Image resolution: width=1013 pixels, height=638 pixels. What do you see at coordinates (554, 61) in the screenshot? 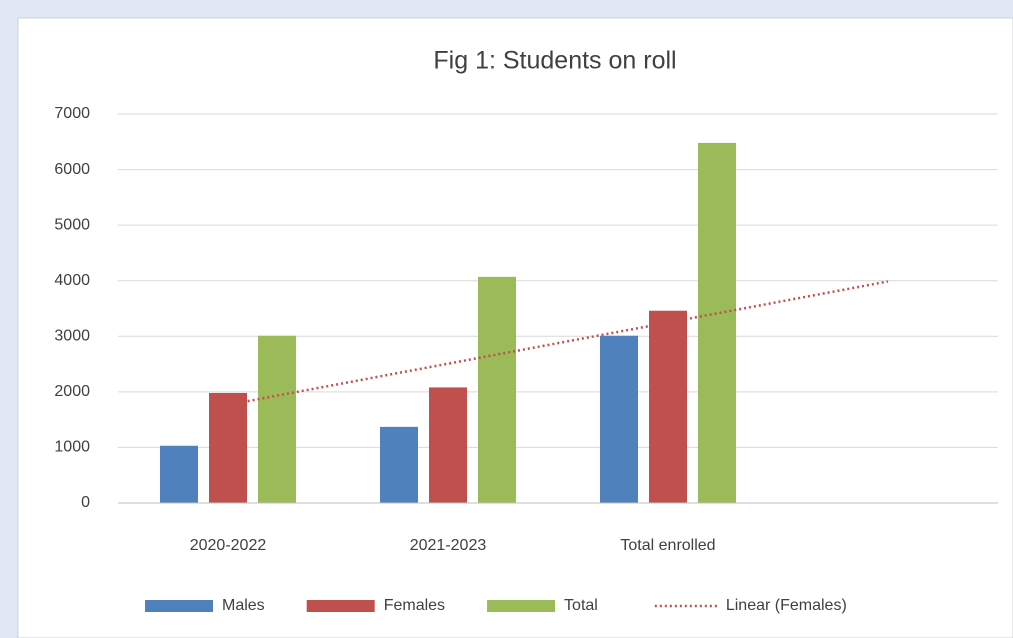
I see `chart-title: Fig 1: Students on roll` at bounding box center [554, 61].